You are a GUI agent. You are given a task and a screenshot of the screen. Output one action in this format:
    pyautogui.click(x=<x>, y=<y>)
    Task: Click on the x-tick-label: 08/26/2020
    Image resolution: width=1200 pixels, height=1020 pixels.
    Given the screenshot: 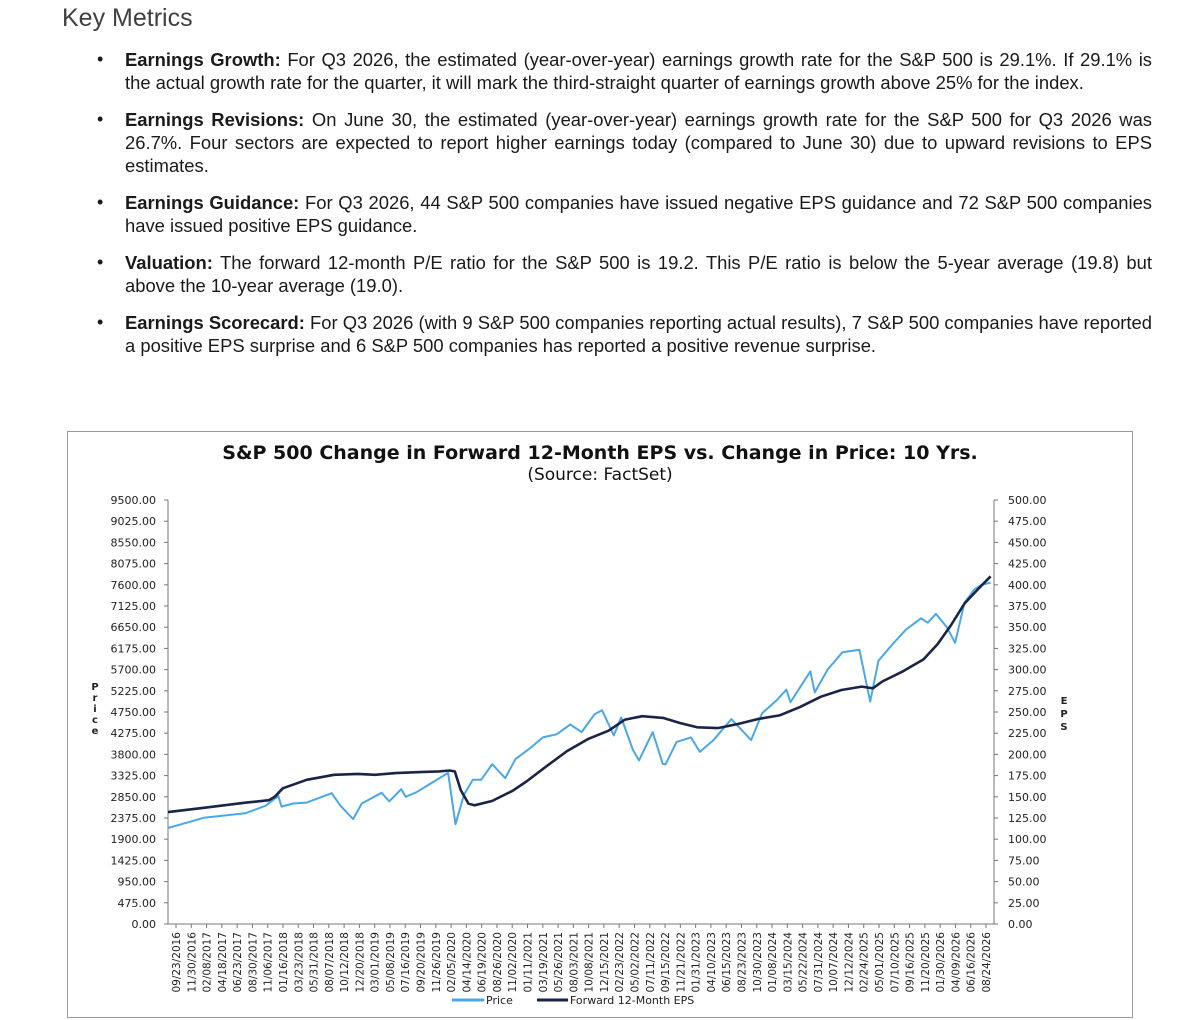 What is the action you would take?
    pyautogui.click(x=498, y=962)
    